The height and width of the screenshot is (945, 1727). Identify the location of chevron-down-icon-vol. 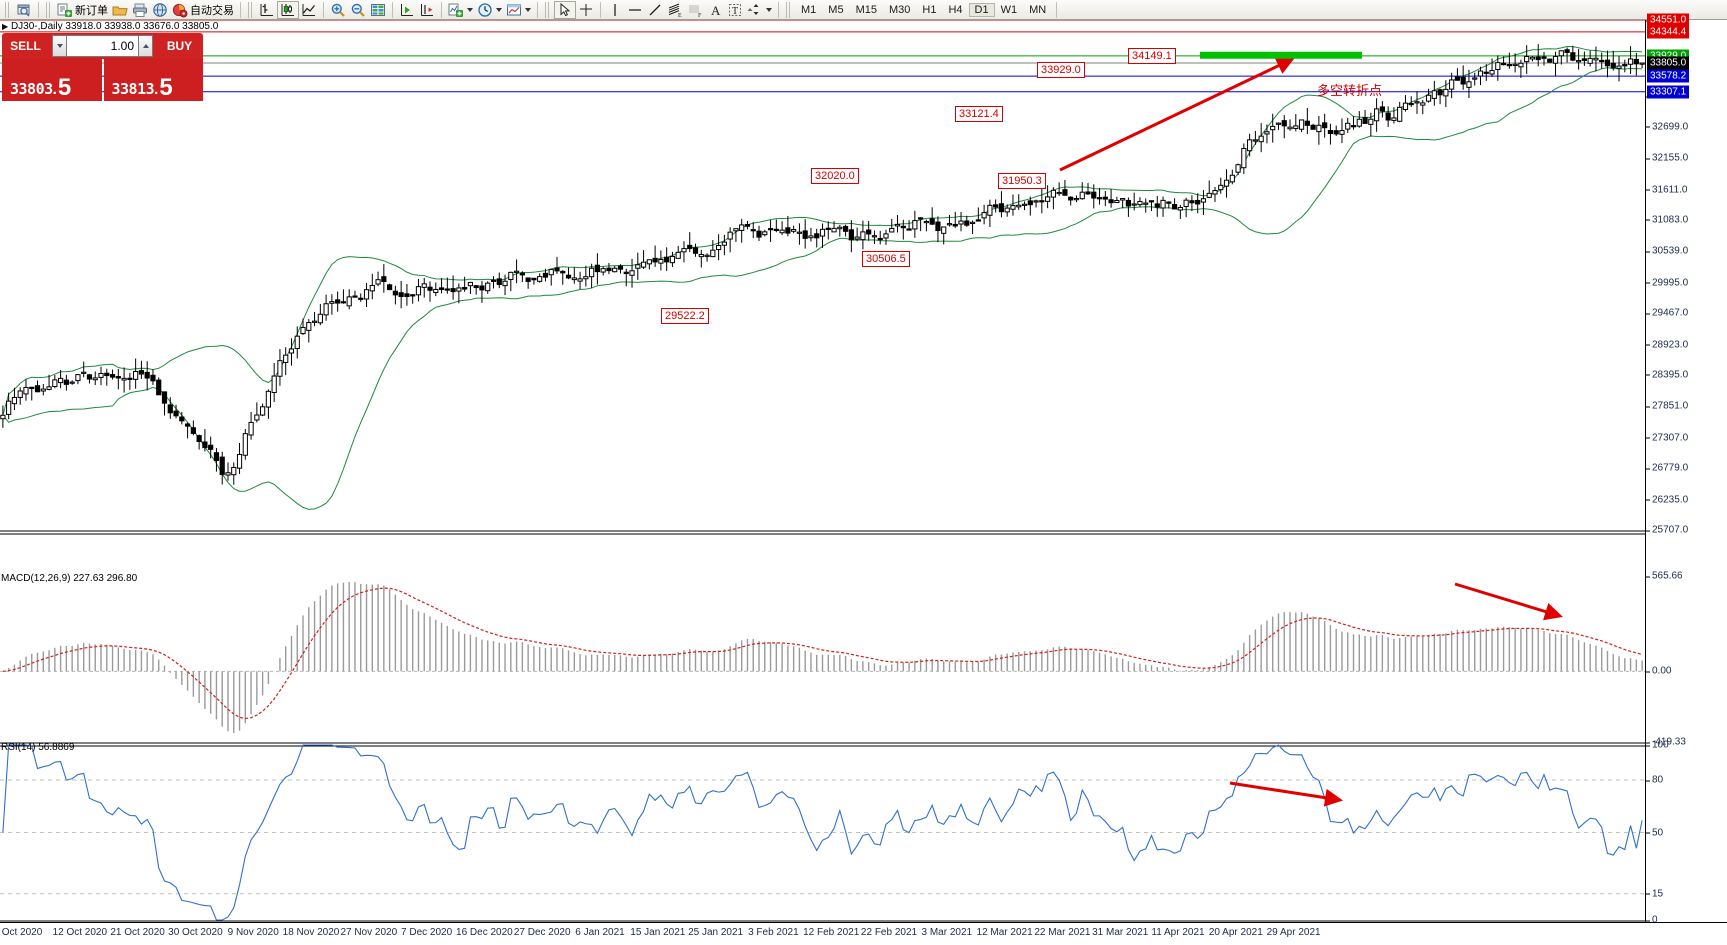
(59, 46).